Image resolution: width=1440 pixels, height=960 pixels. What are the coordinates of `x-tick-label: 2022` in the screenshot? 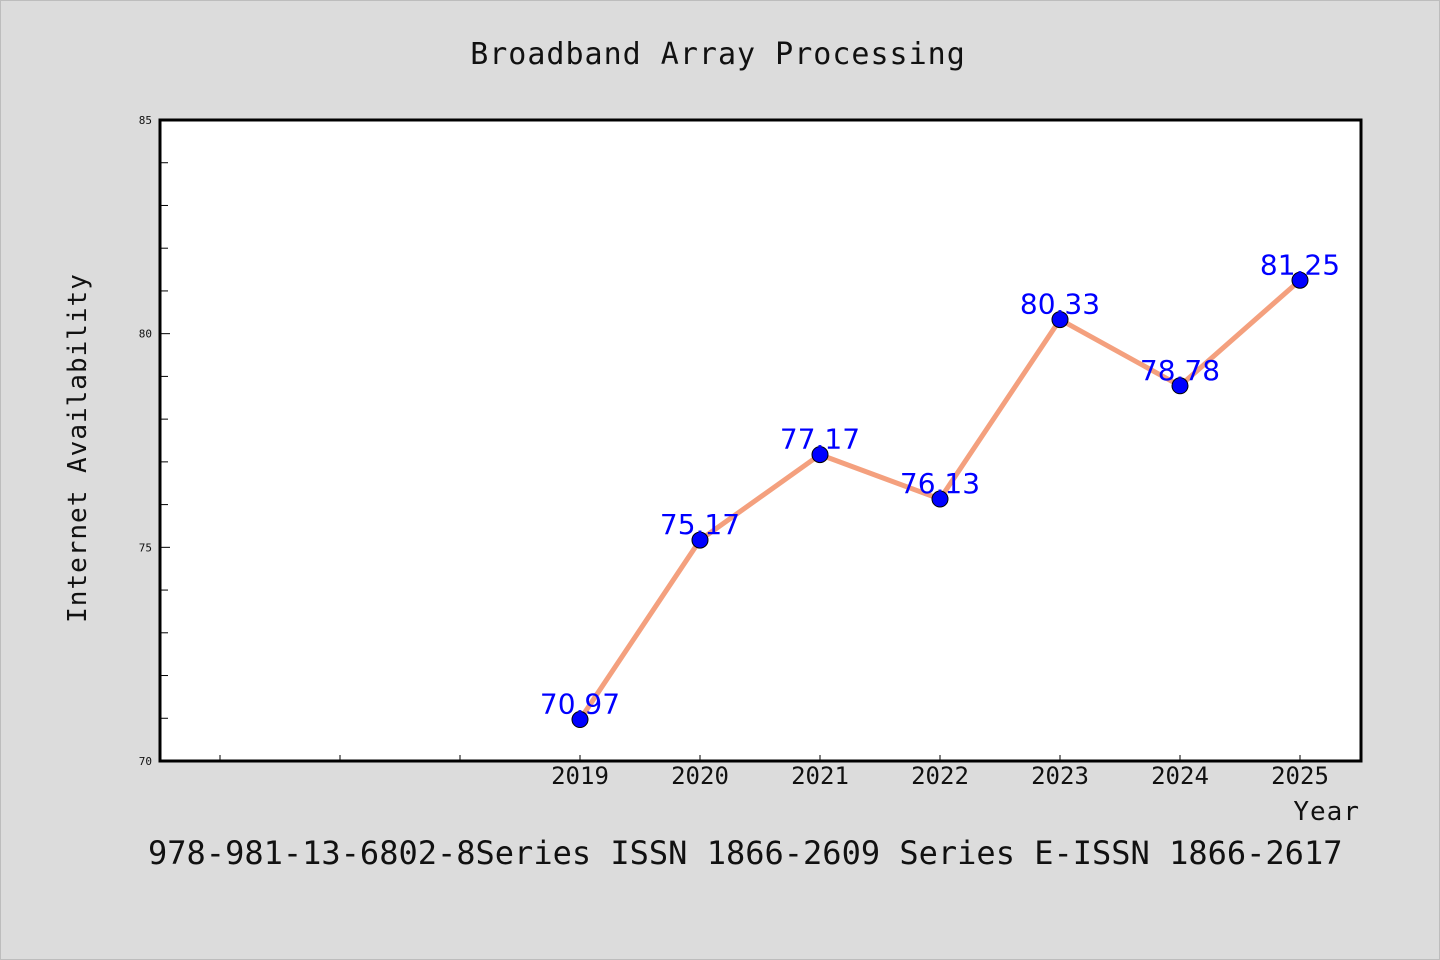 It's located at (940, 776).